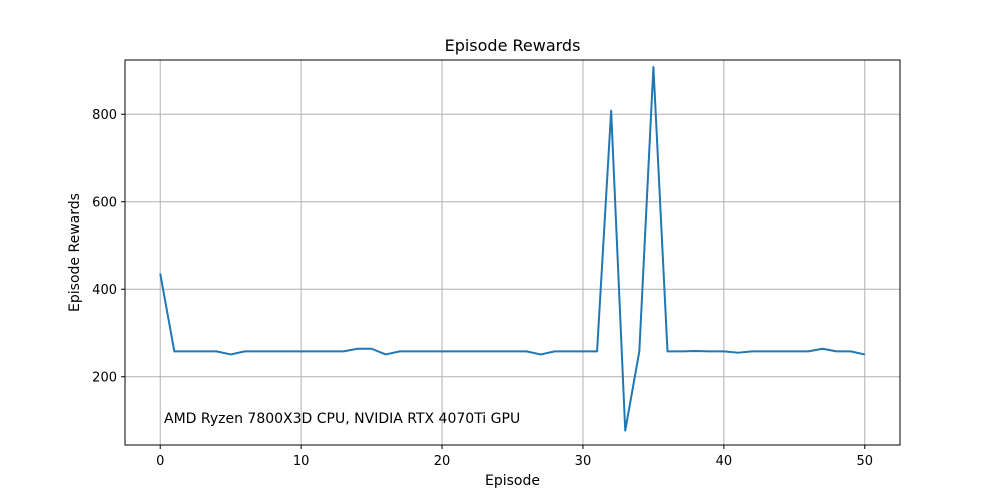  I want to click on x-tick-label: 0, so click(160, 461).